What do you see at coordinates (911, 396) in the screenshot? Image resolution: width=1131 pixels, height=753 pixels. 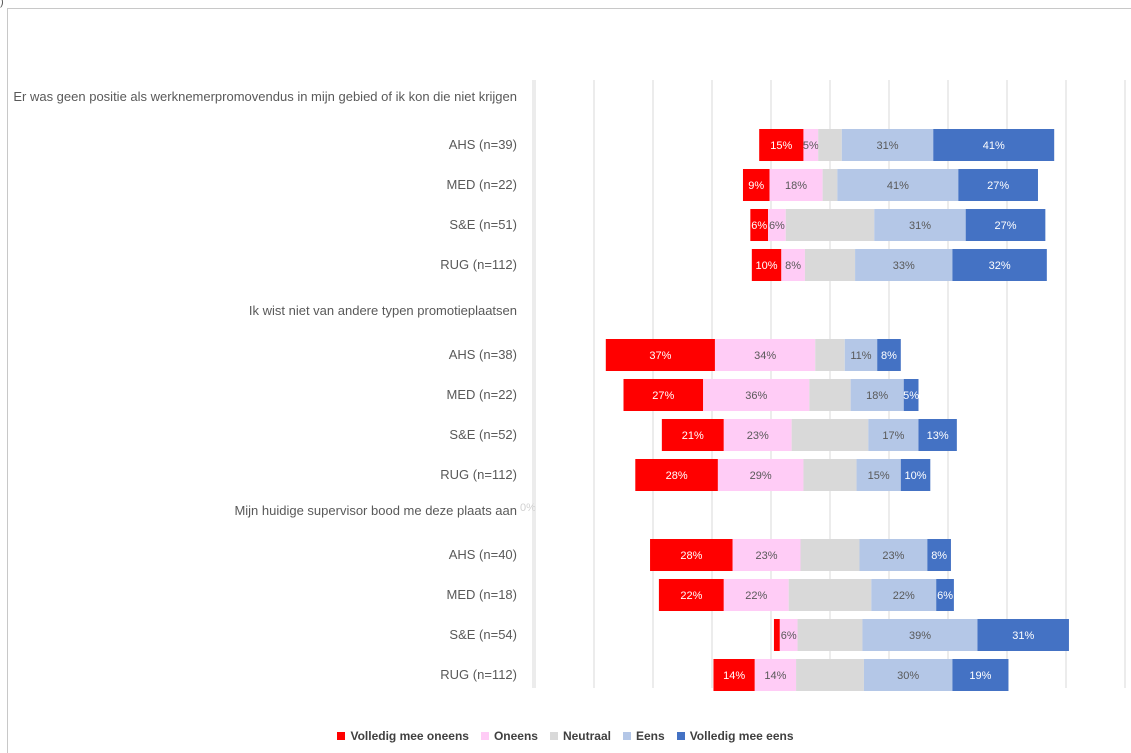 I see `data-label: 5%` at bounding box center [911, 396].